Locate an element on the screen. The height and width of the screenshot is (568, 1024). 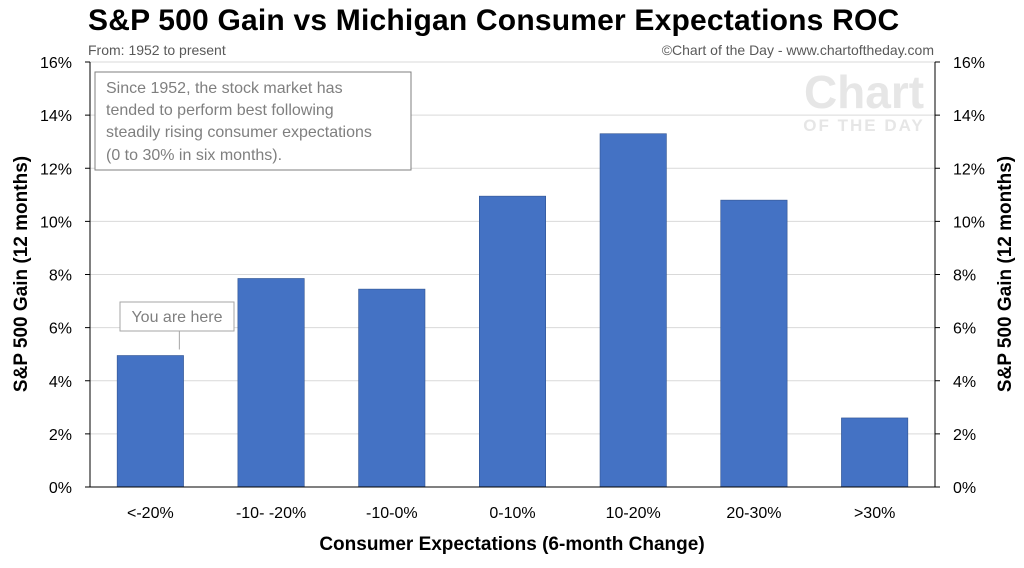
y-tick-labels-right: 0% 2% 4% 6% 8% 10% 12% 14% 16% is located at coordinates (969, 276).